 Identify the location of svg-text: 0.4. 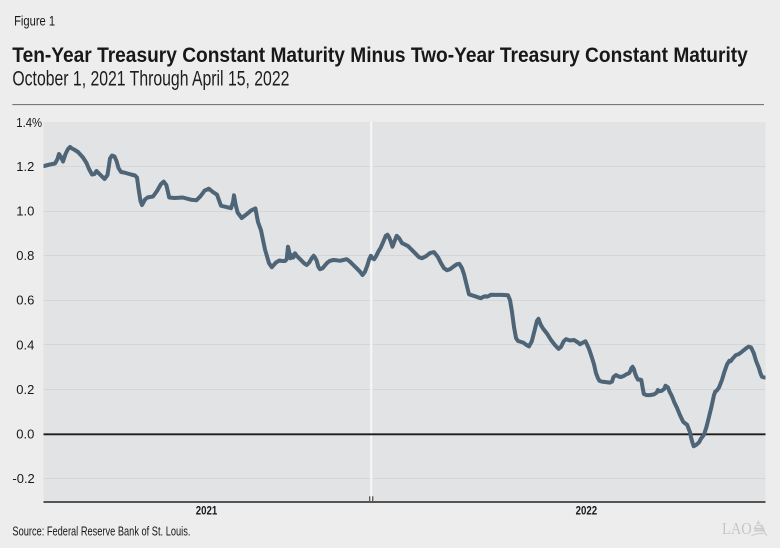
(25, 344).